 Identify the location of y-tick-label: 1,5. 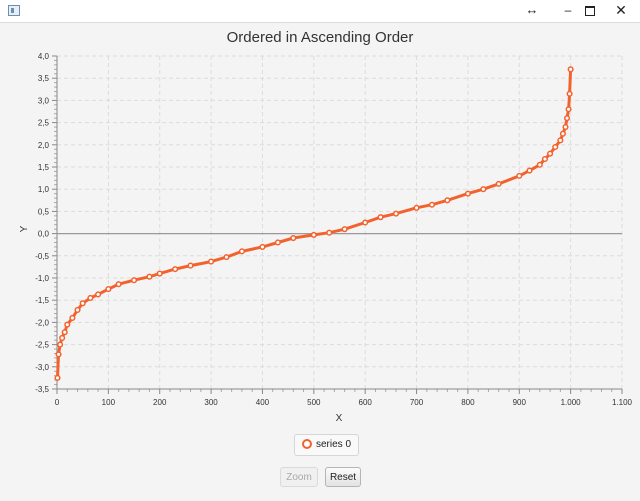
(44, 167).